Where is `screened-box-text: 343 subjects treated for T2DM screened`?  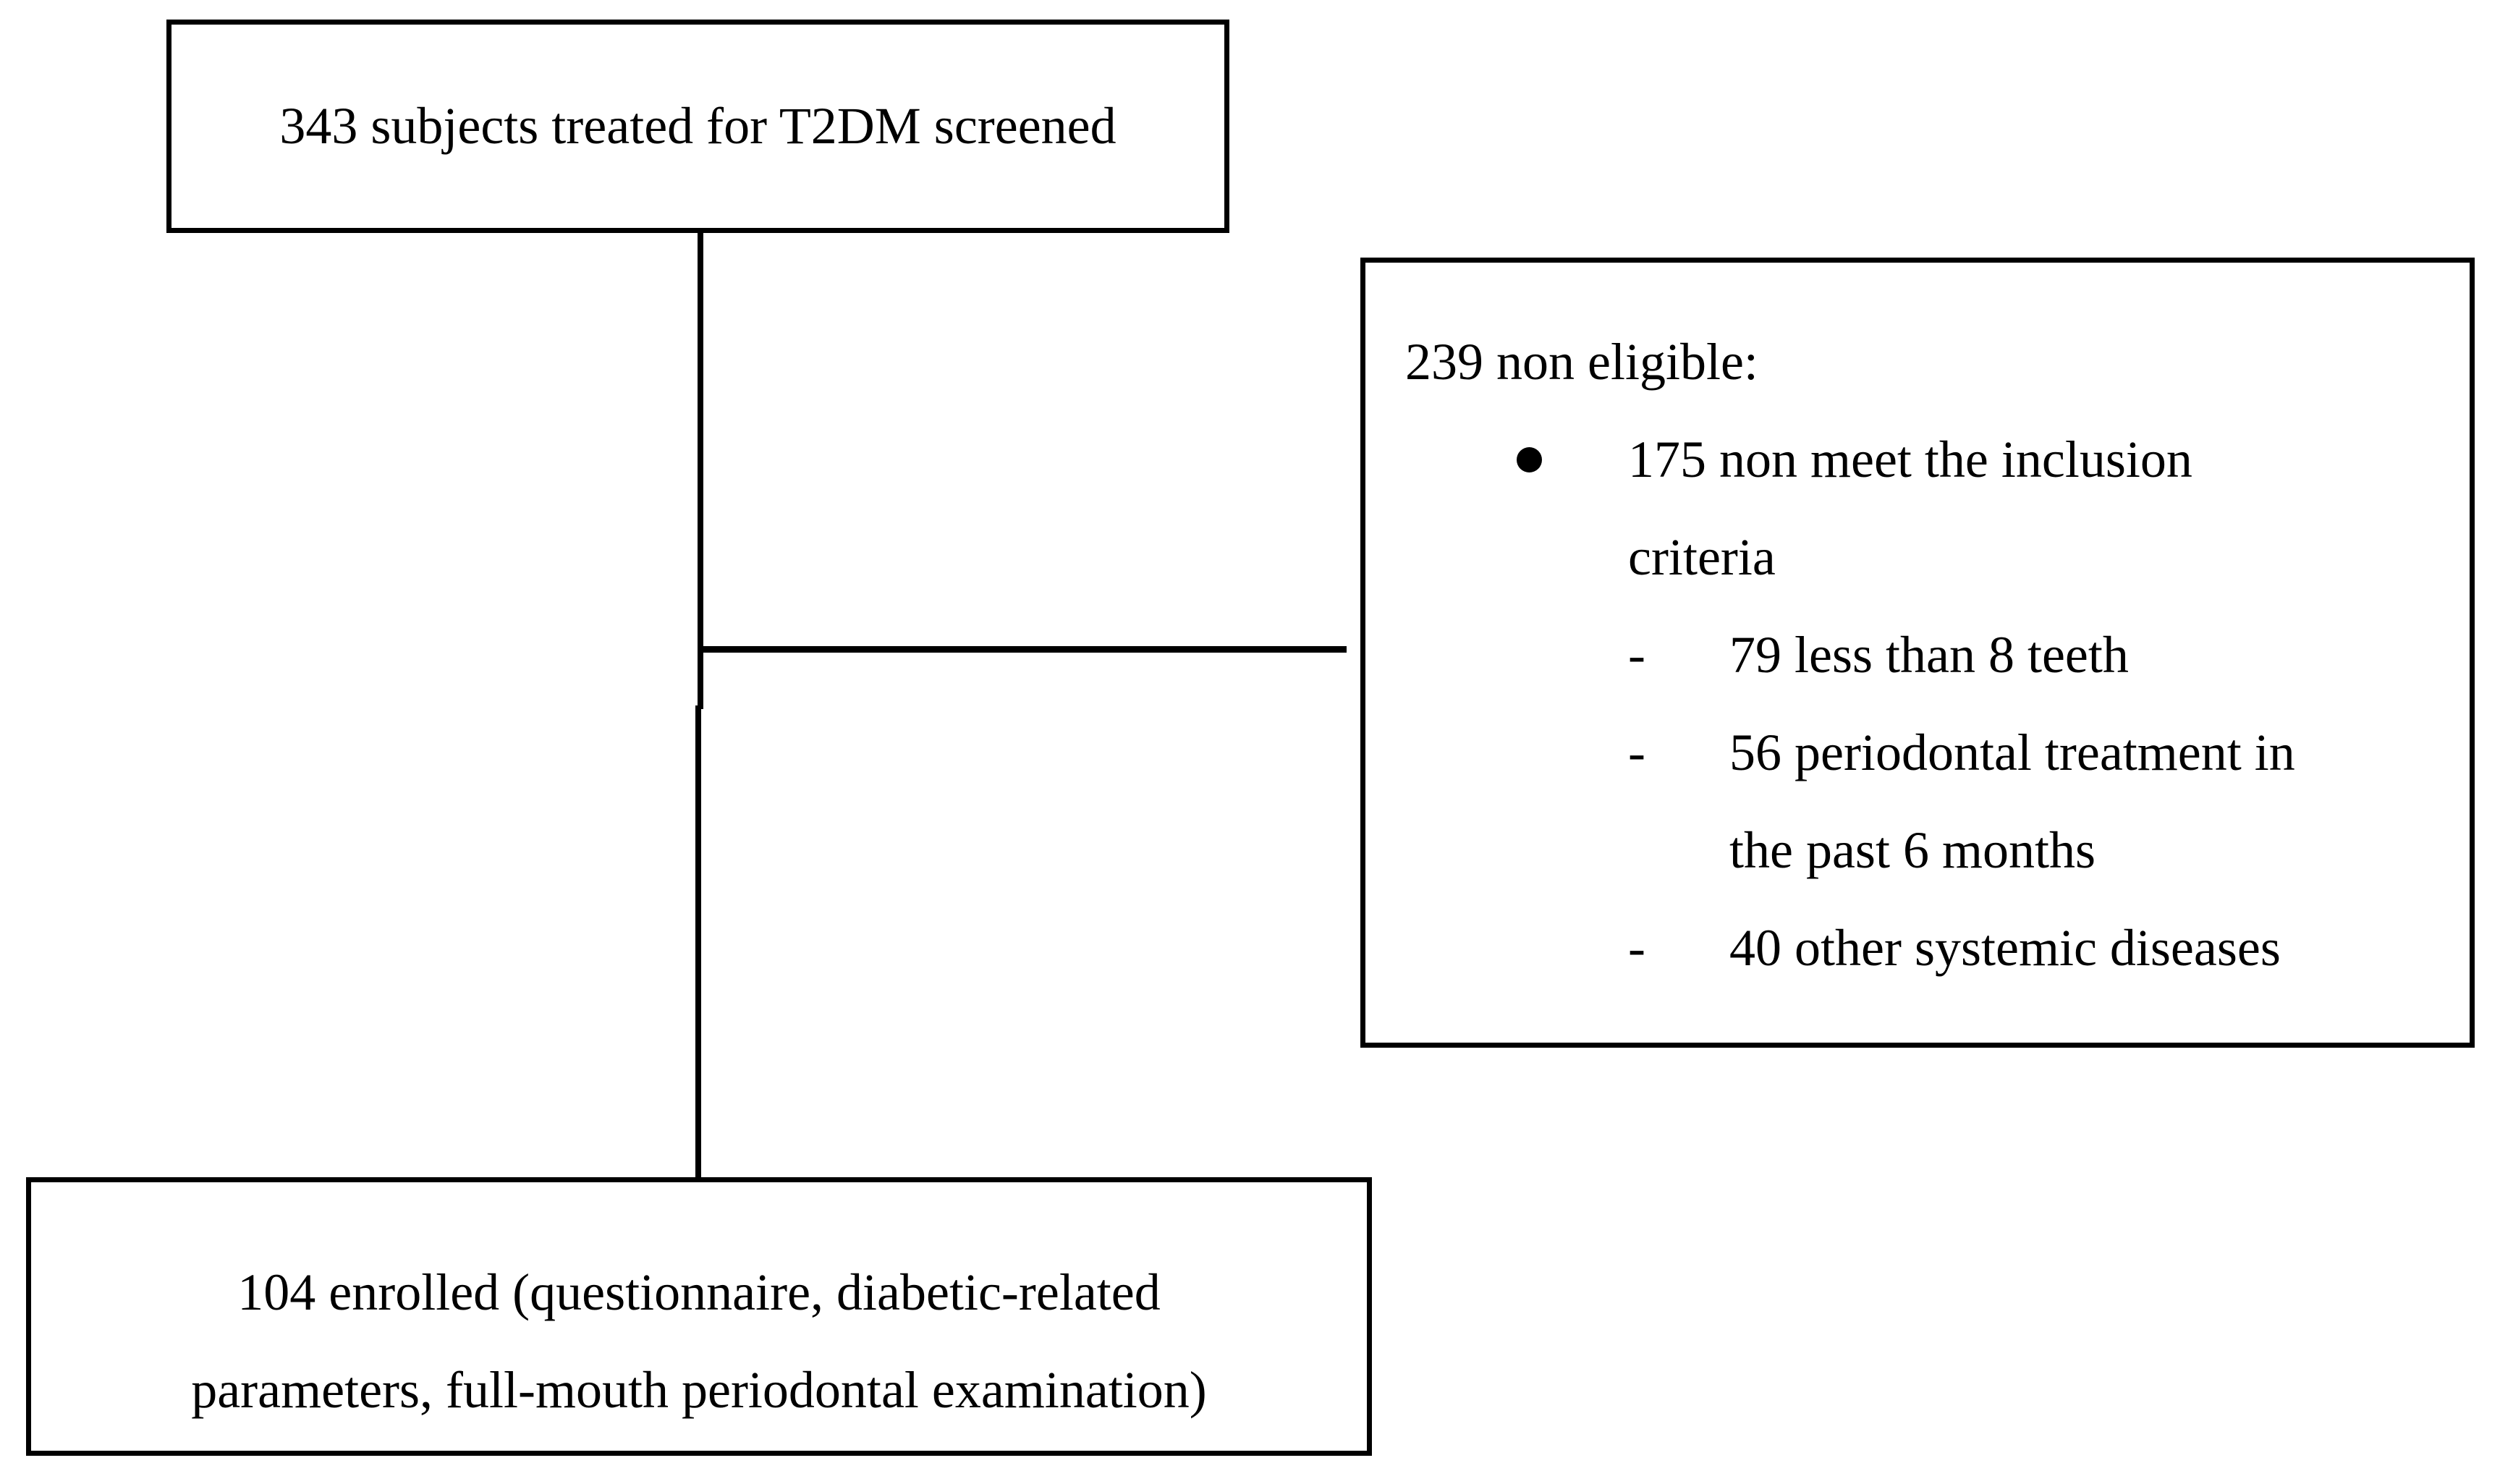 screened-box-text: 343 subjects treated for T2DM screened is located at coordinates (697, 126).